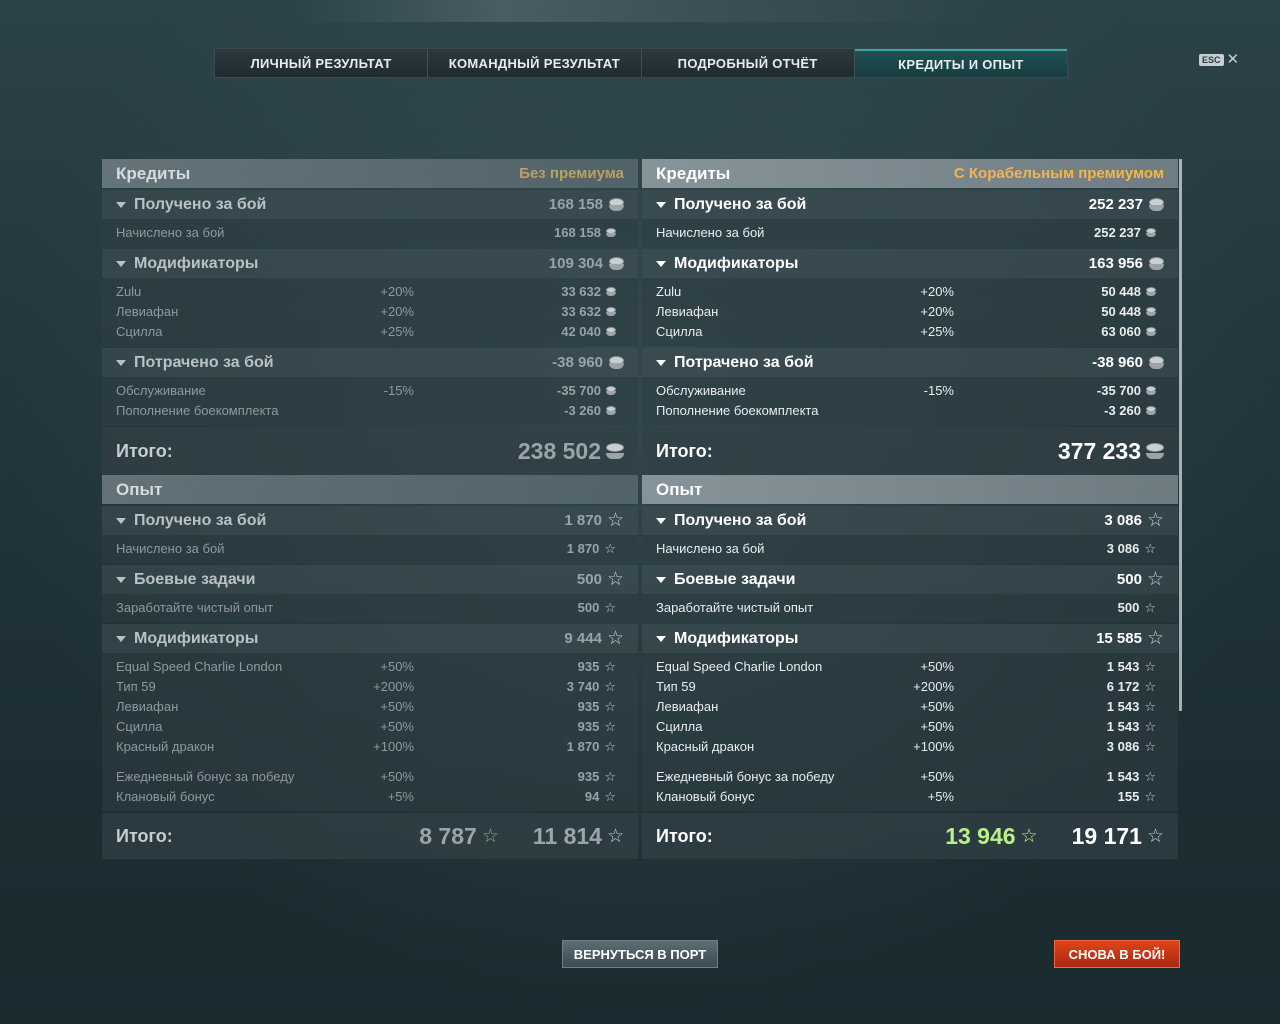 This screenshot has height=1024, width=1280. What do you see at coordinates (1130, 410) in the screenshot?
I see `row-value: -3 260` at bounding box center [1130, 410].